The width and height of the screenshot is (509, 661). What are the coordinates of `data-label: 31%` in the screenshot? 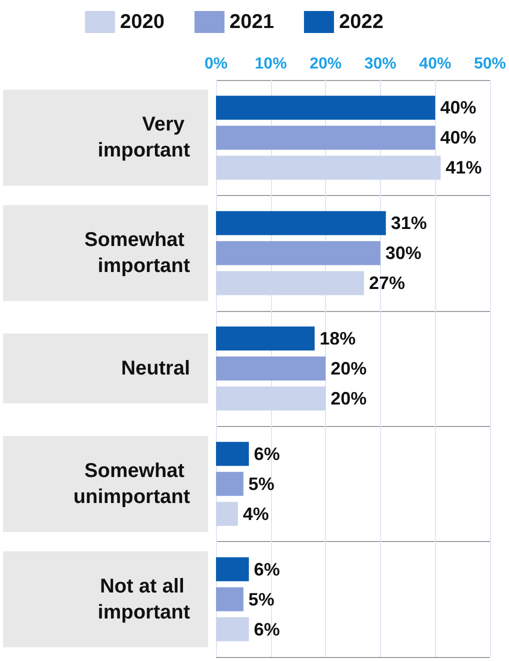 It's located at (408, 223).